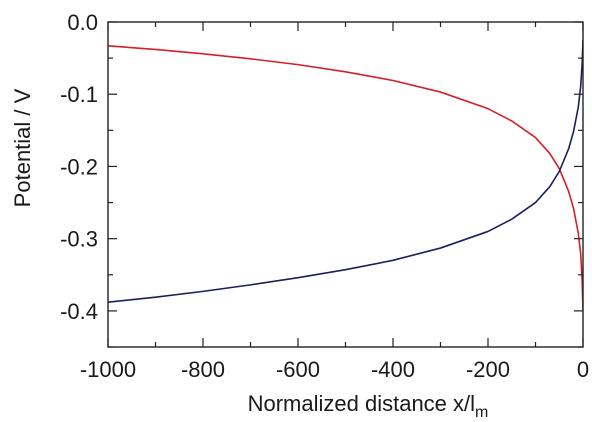  What do you see at coordinates (583, 369) in the screenshot?
I see `x-tick-label: 0` at bounding box center [583, 369].